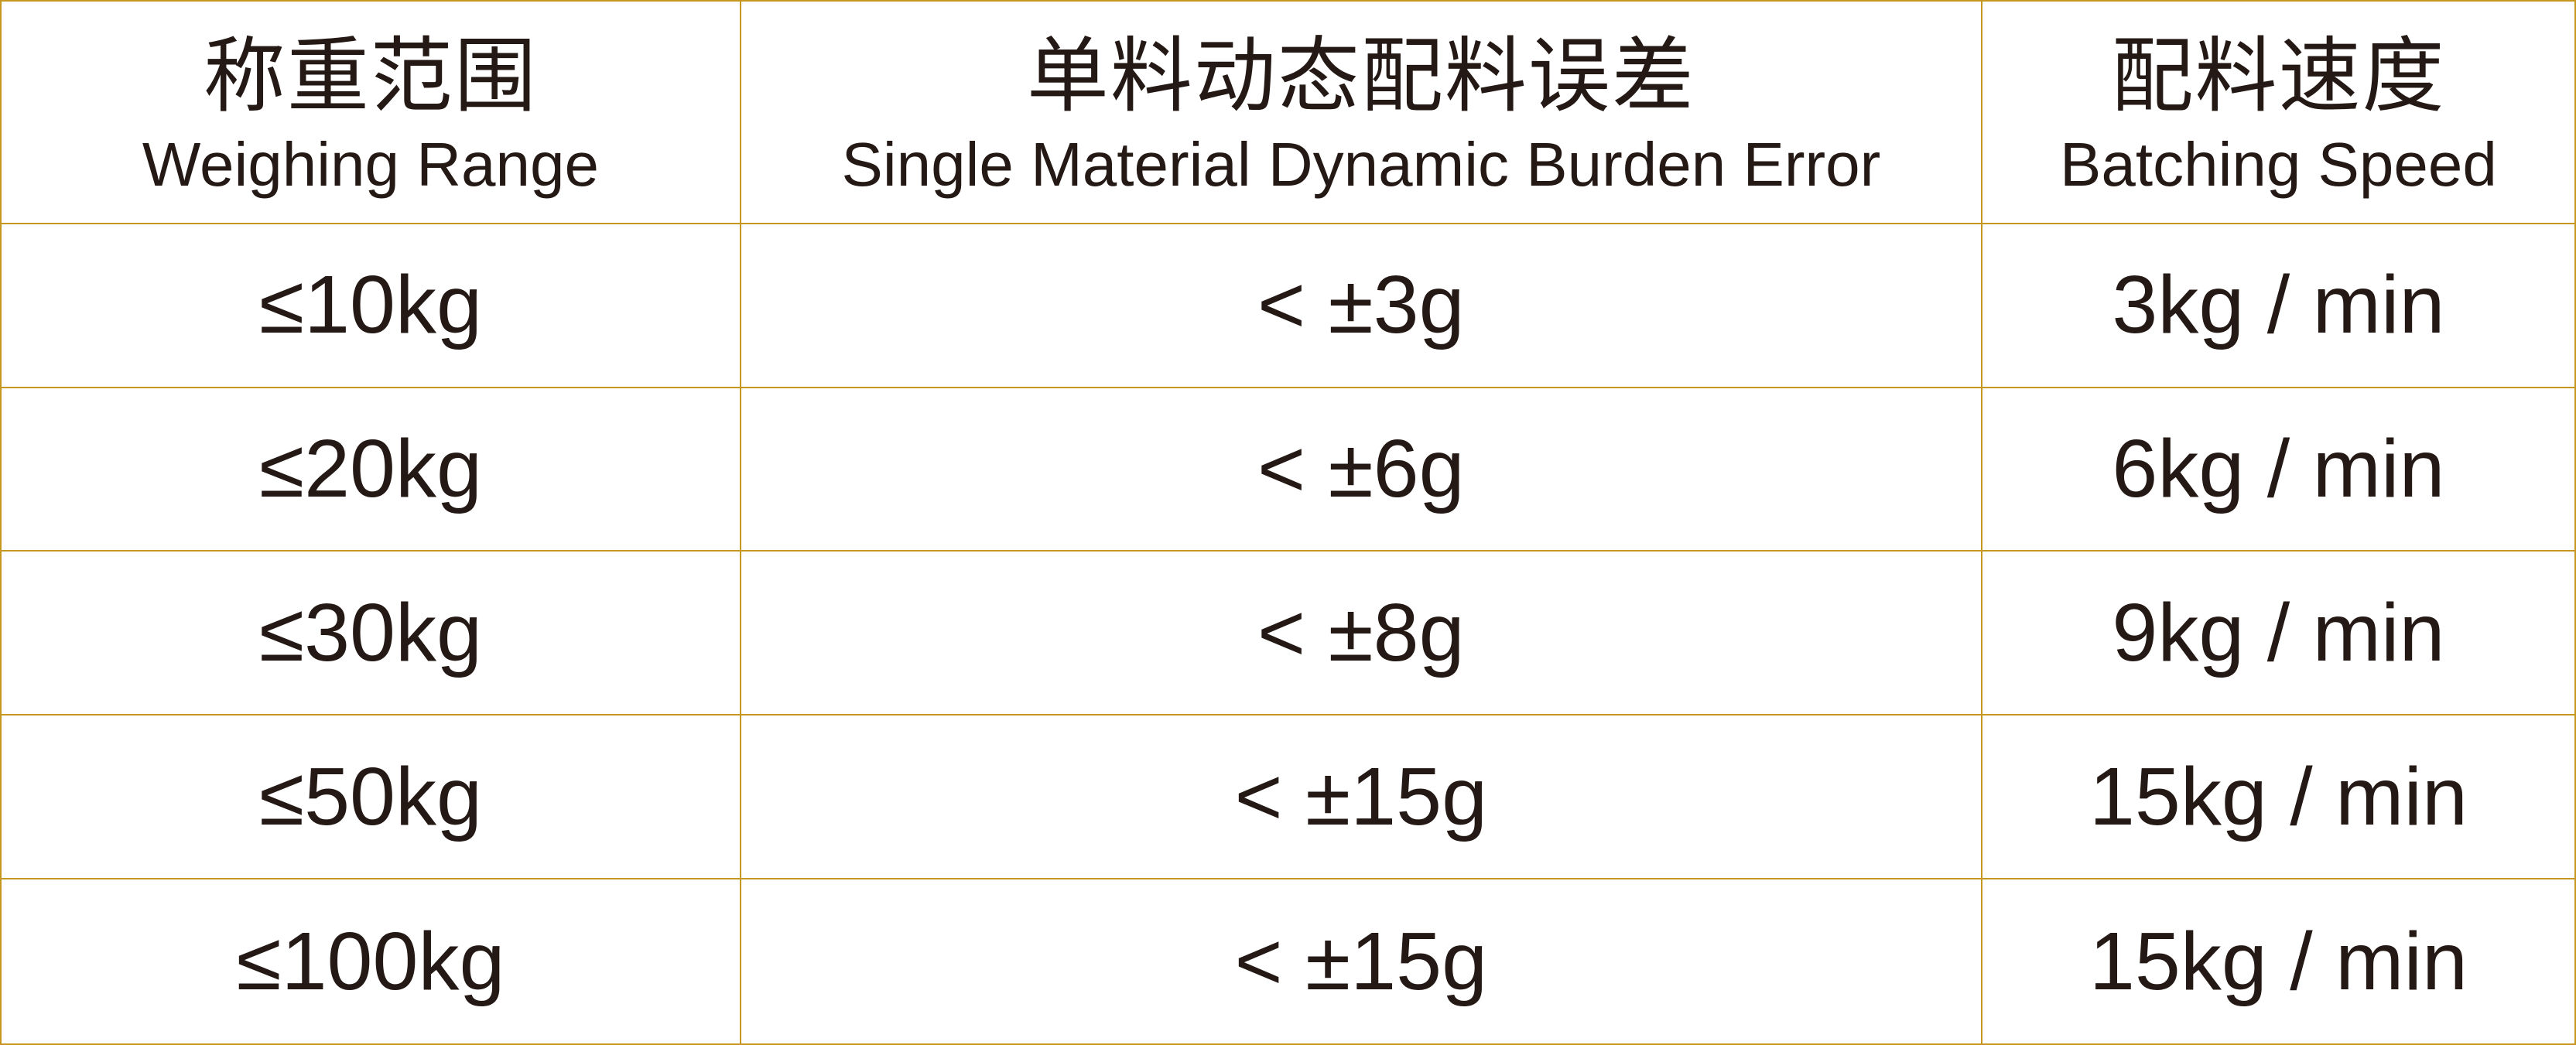  I want to click on header-burden-error-zh: 单料动态配料误差, so click(1360, 77).